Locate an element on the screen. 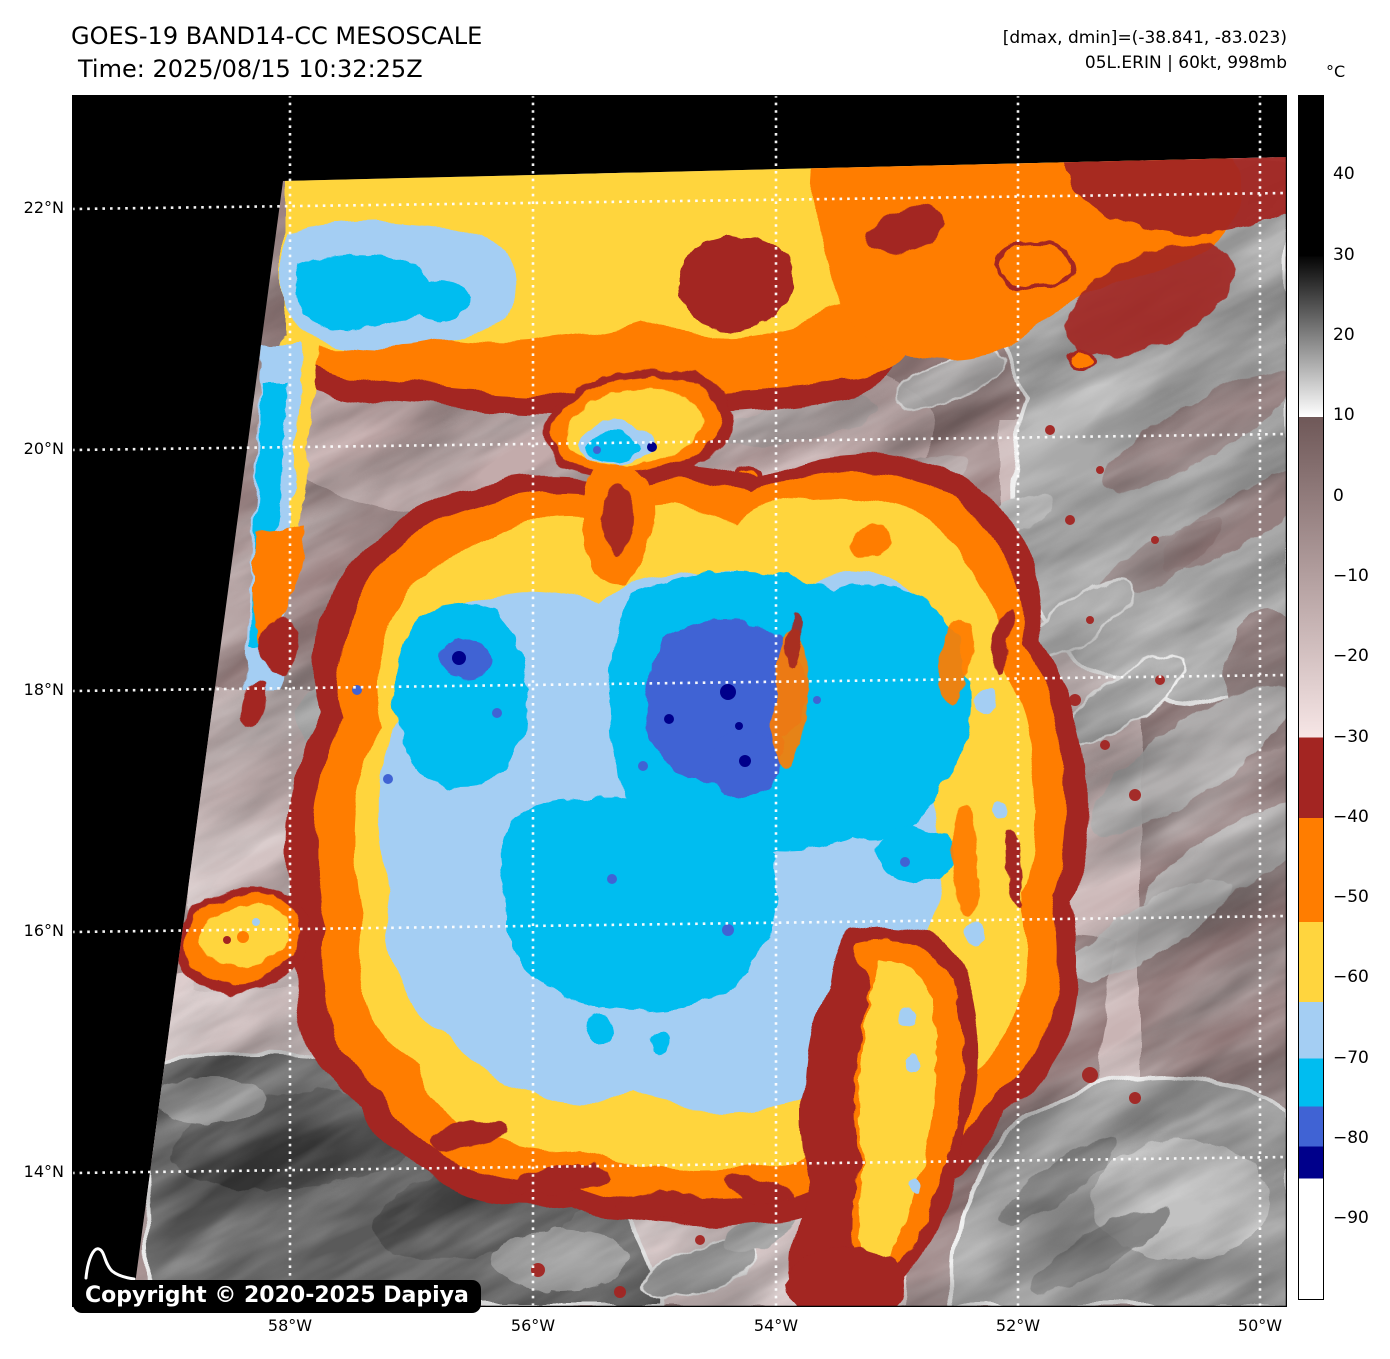 This screenshot has height=1359, width=1390. colorbar-tick: −70 is located at coordinates (1351, 1058).